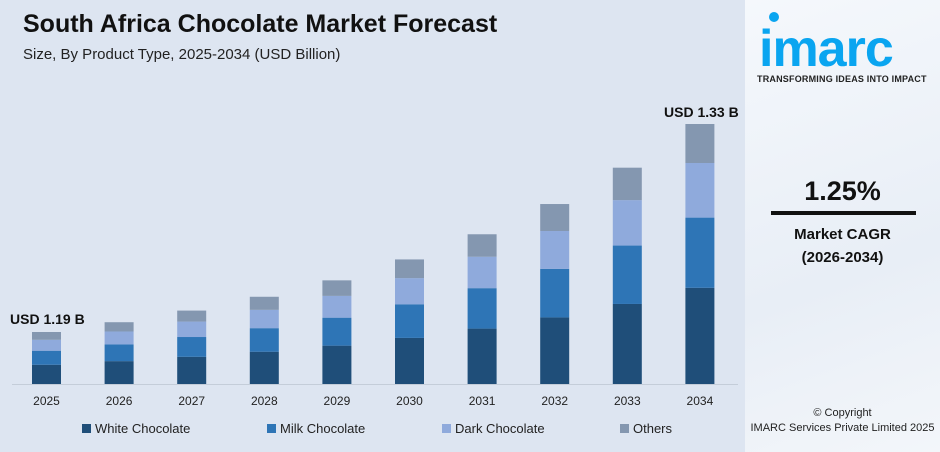 The image size is (940, 452). What do you see at coordinates (264, 303) in the screenshot?
I see `bar-segment-2028-others` at bounding box center [264, 303].